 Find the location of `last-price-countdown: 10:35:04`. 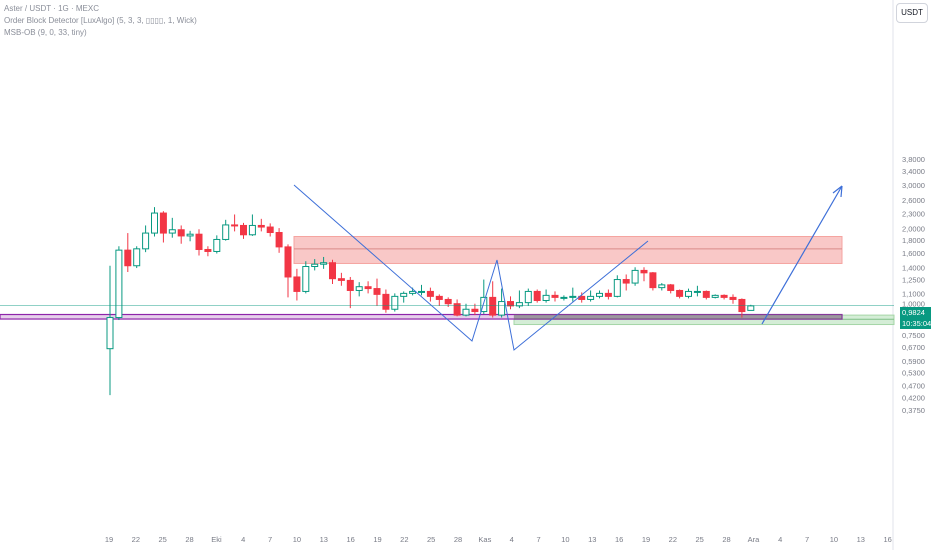

last-price-countdown: 10:35:04 is located at coordinates (917, 323).